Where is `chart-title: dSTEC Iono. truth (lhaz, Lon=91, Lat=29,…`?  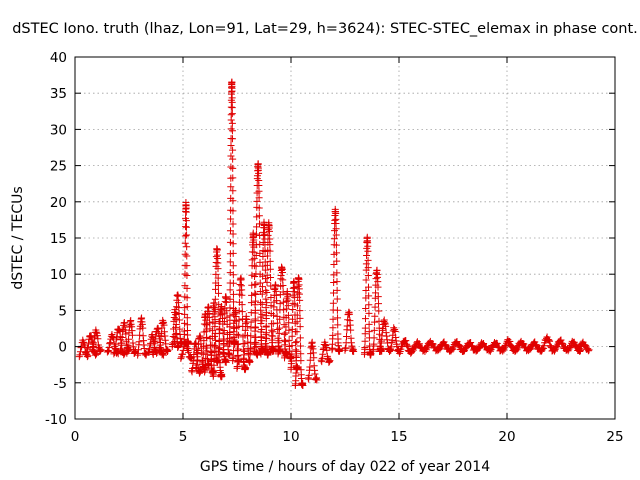 chart-title: dSTEC Iono. truth (lhaz, Lon=91, Lat=29,… is located at coordinates (325, 29).